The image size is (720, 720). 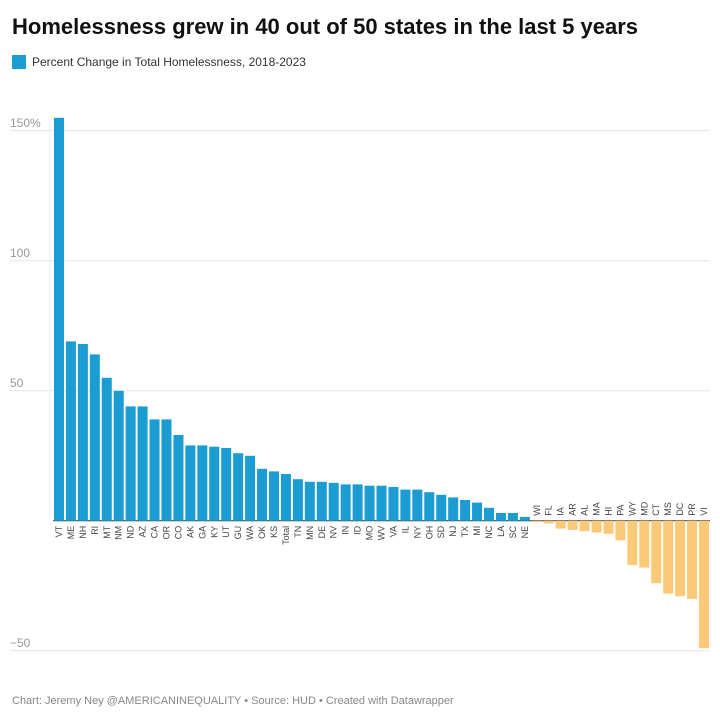 I want to click on x-tick-label: OK, so click(x=262, y=532).